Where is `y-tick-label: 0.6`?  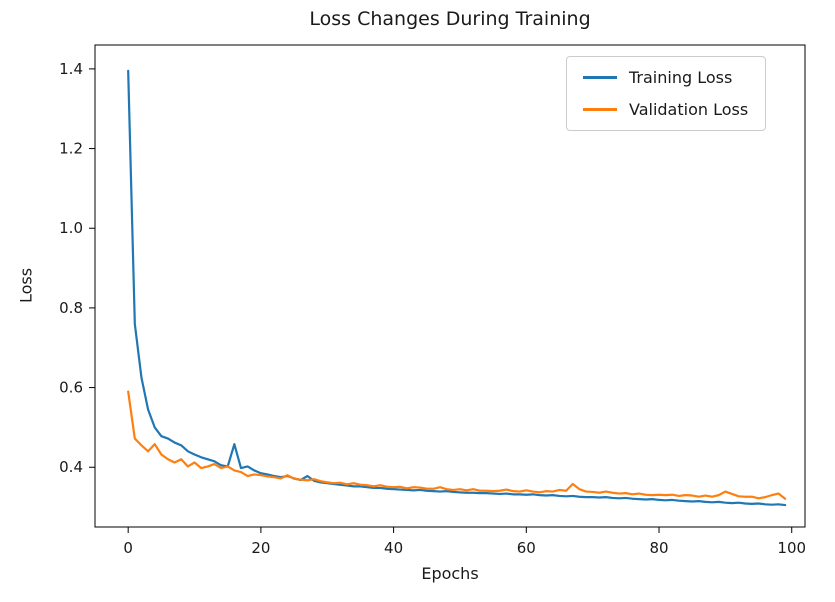
y-tick-label: 0.6 is located at coordinates (71, 388).